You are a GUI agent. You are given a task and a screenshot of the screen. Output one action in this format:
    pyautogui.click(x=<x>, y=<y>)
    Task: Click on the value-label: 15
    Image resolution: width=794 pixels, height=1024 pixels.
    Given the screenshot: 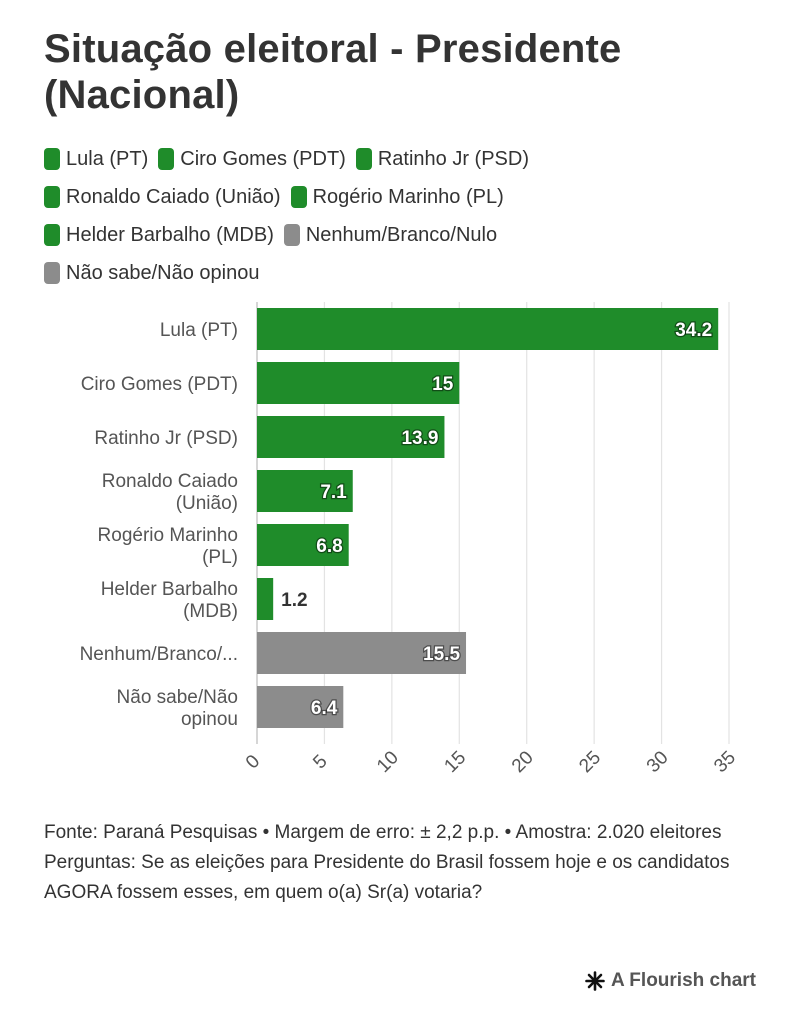 What is the action you would take?
    pyautogui.click(x=443, y=384)
    